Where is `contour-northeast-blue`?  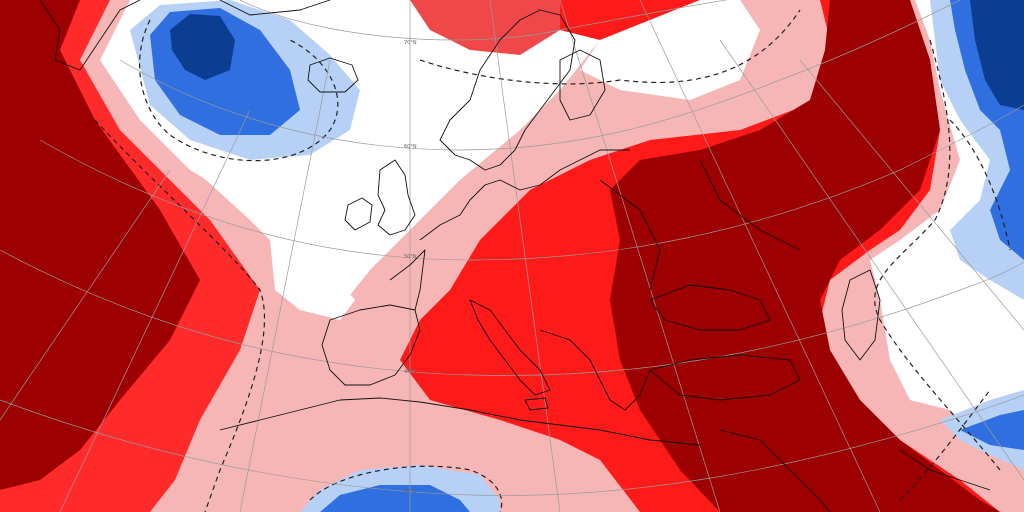
contour-northeast-blue is located at coordinates (980, 185).